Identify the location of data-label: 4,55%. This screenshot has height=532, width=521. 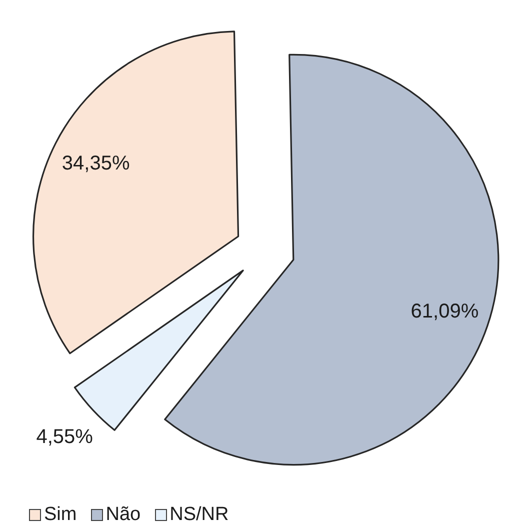
(65, 437).